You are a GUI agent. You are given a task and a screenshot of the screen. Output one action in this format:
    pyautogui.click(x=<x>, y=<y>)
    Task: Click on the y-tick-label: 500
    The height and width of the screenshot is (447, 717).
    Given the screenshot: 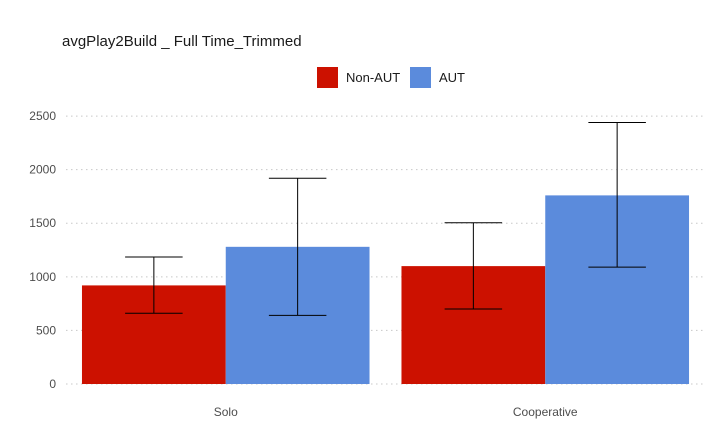 What is the action you would take?
    pyautogui.click(x=46, y=330)
    